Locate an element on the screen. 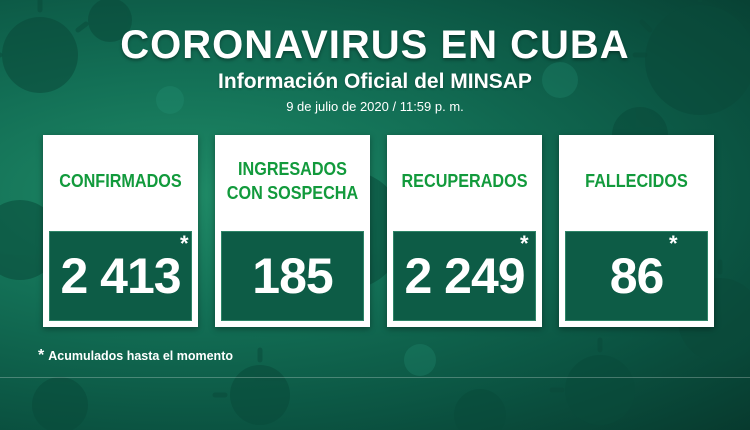  report-date: 9 de julio de 2020 / 11:59 p. m. is located at coordinates (375, 106).